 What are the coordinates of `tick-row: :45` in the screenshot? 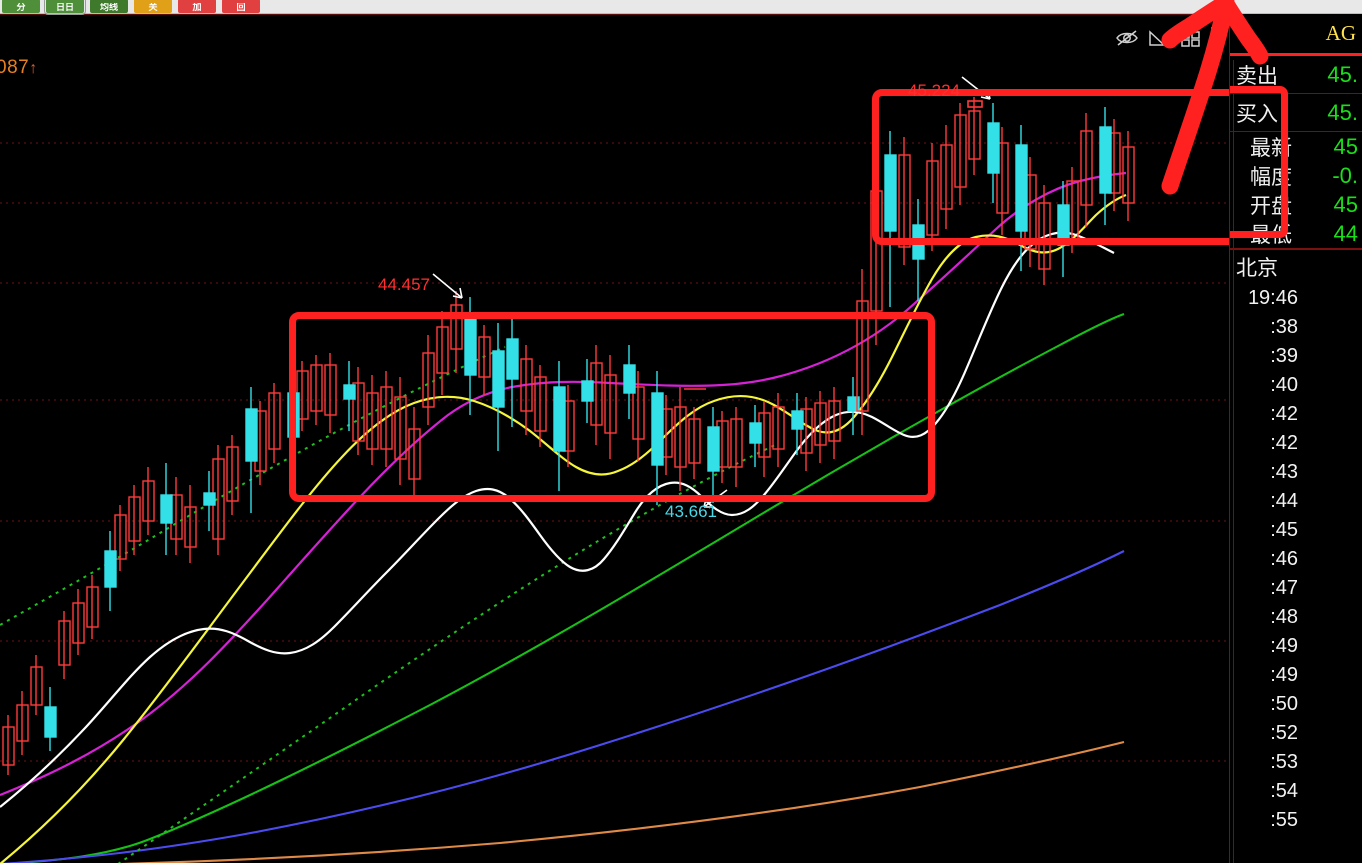 It's located at (1296, 530).